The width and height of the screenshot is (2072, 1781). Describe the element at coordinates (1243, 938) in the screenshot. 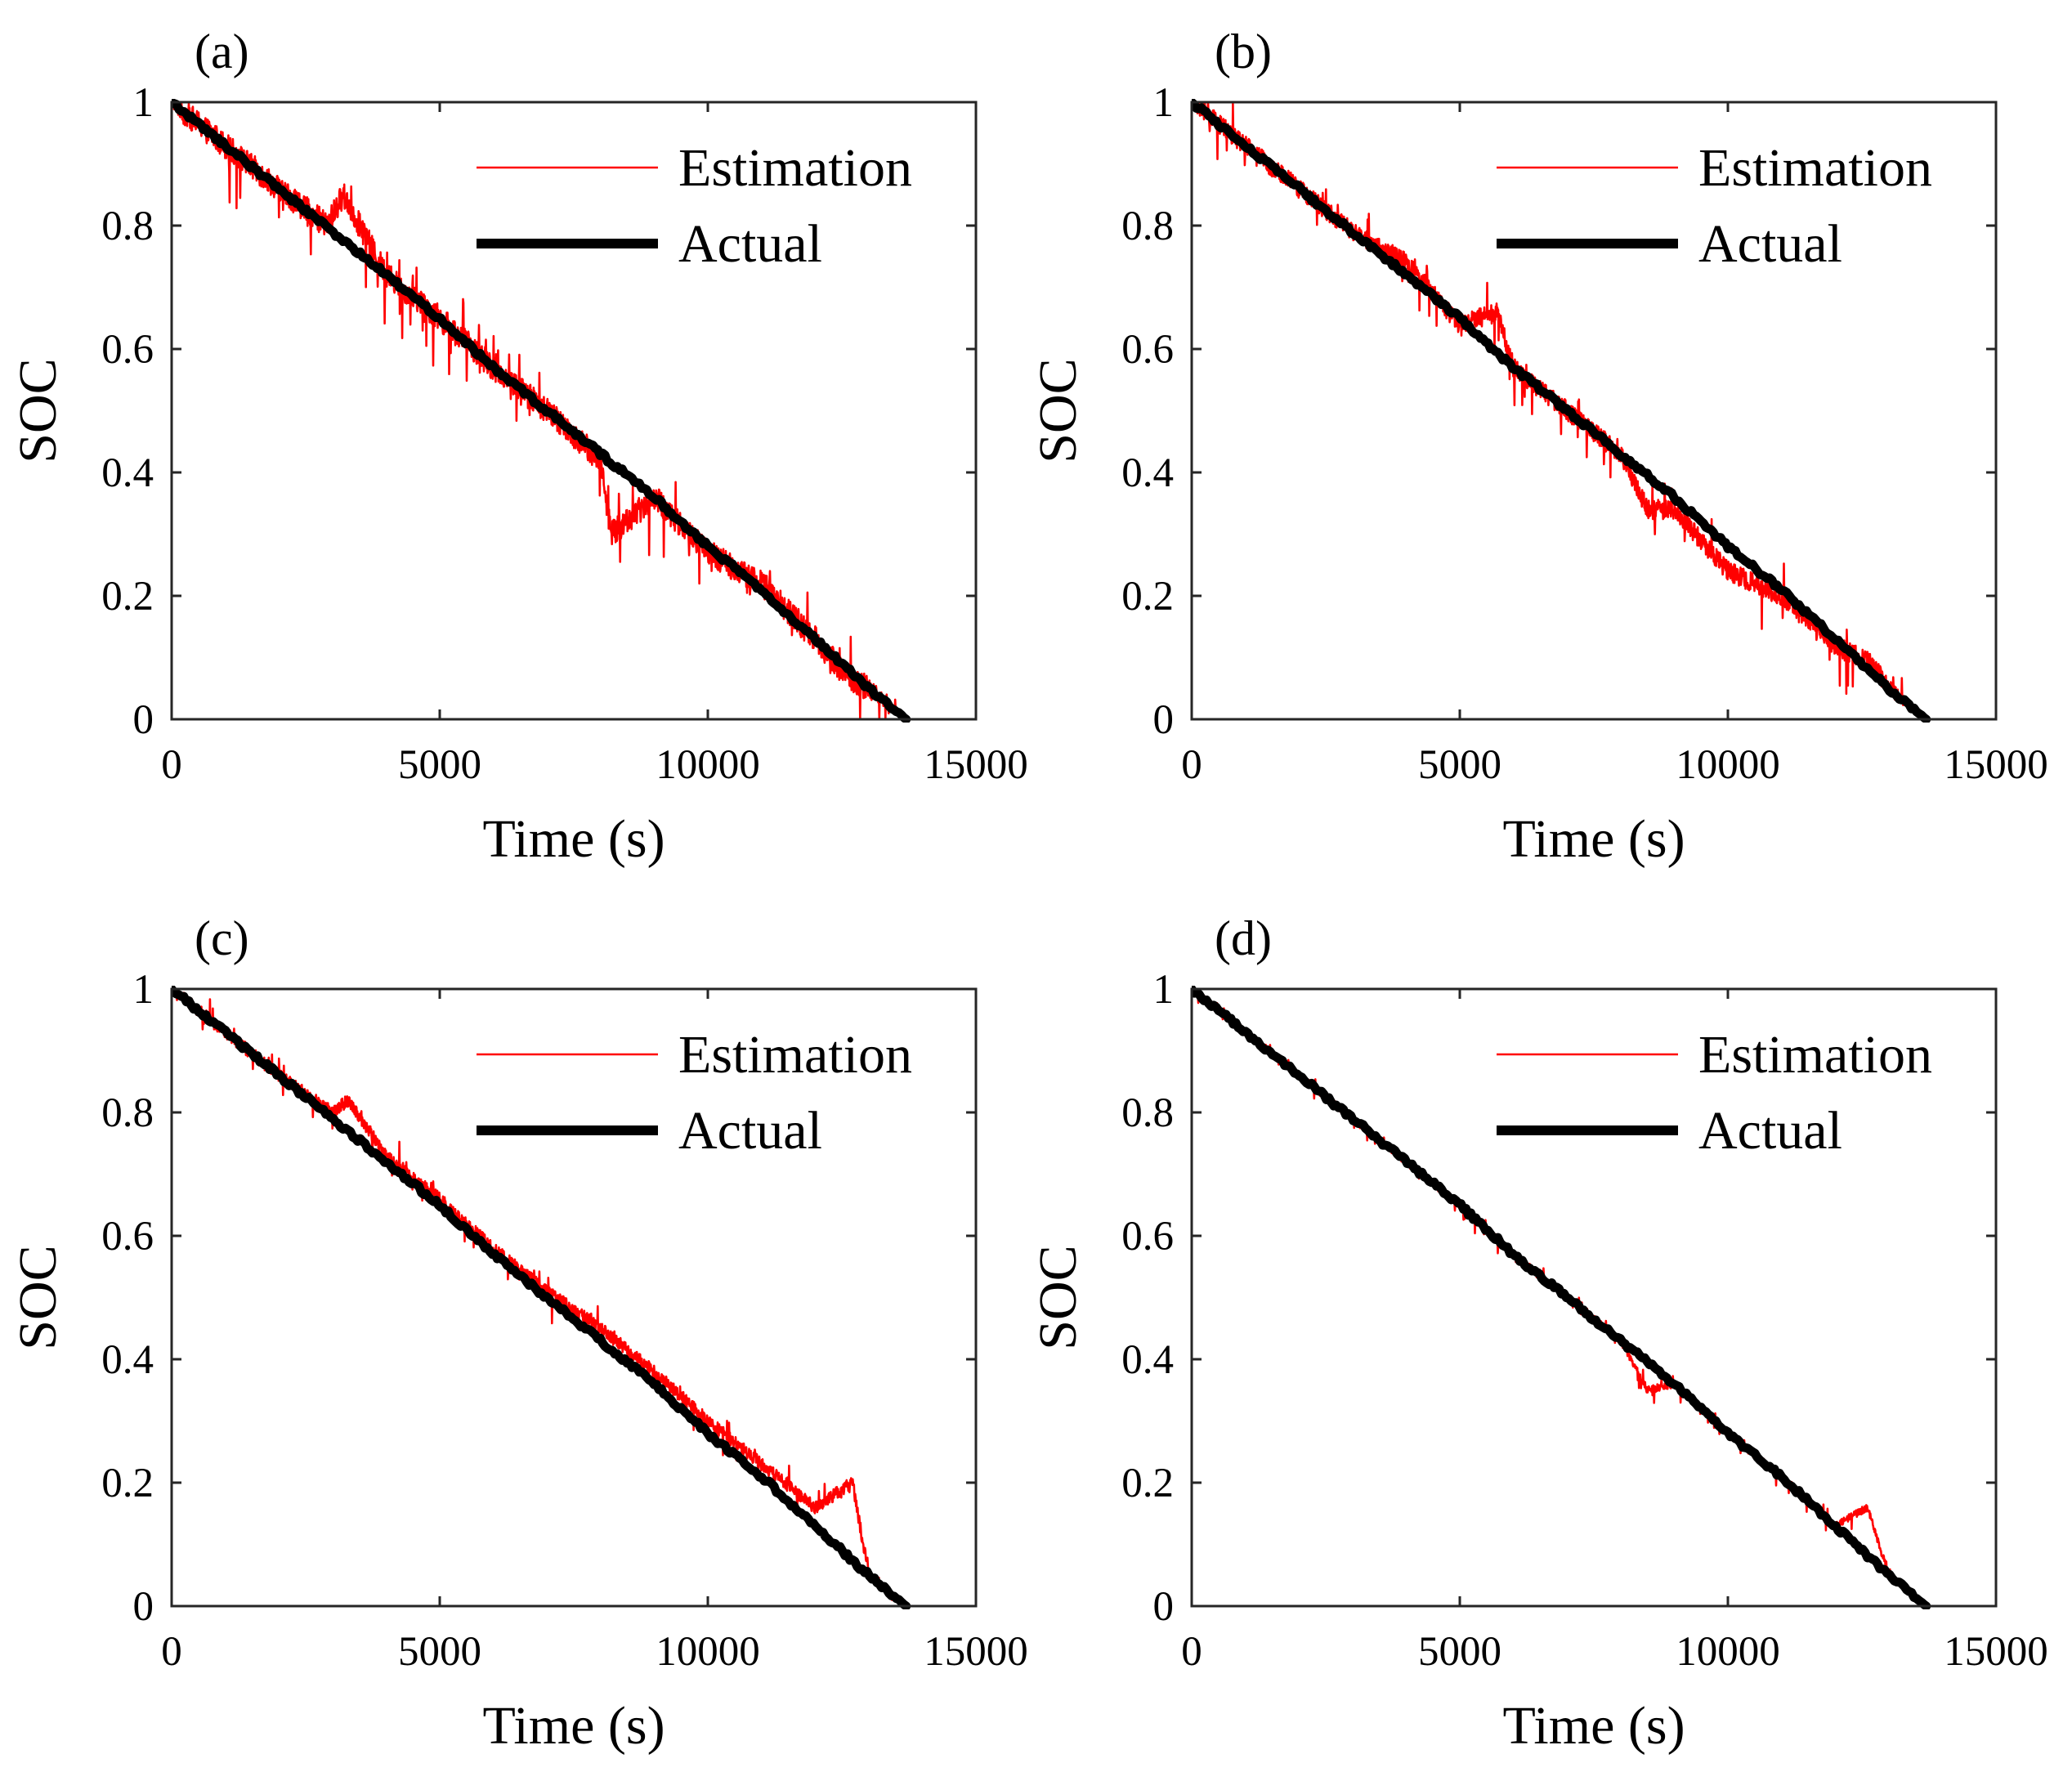

I see `panel-label: (d)` at that location.